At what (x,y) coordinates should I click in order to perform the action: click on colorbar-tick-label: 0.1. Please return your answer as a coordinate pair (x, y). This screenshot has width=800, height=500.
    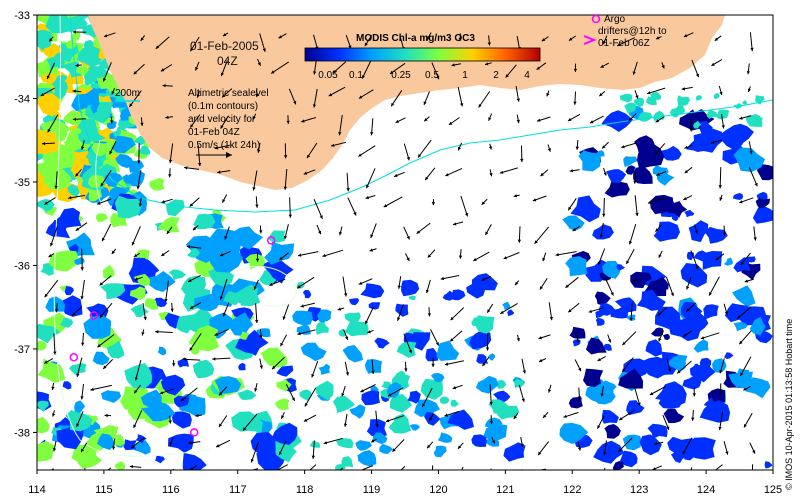
    Looking at the image, I should click on (356, 75).